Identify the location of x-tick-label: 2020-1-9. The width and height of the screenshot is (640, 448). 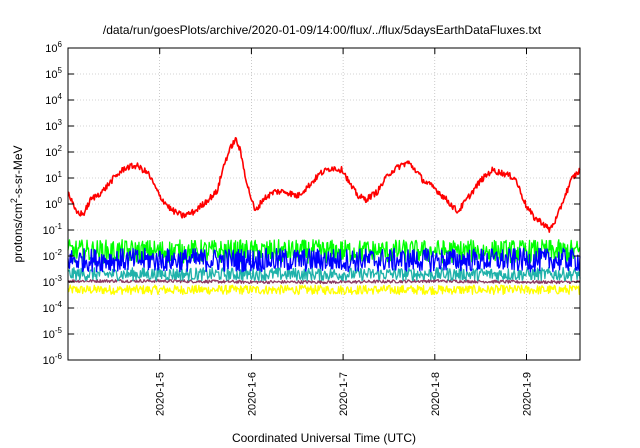
(528, 394).